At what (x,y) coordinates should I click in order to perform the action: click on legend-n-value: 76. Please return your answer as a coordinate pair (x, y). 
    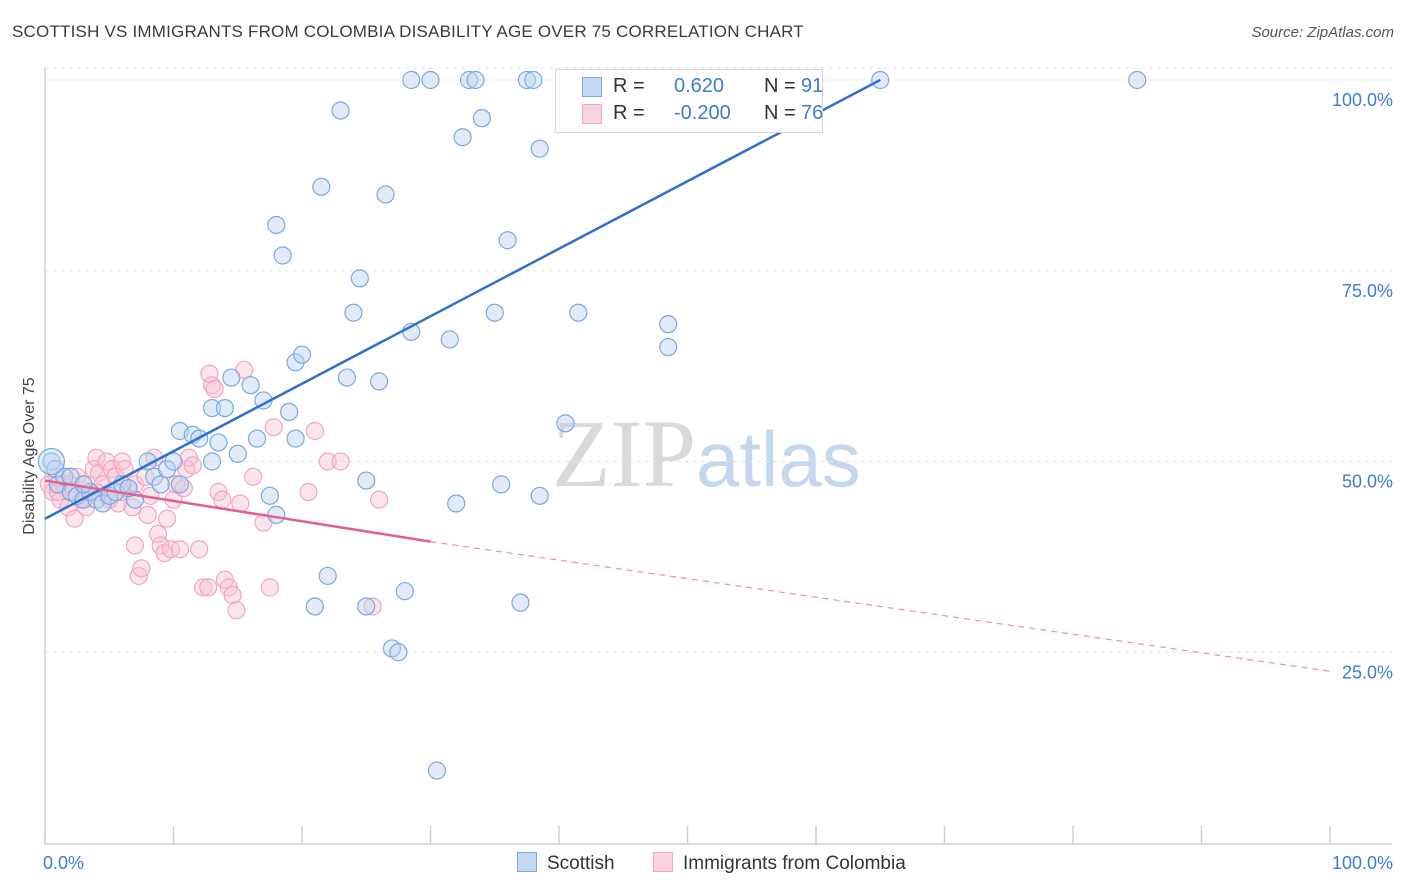
    Looking at the image, I should click on (812, 113).